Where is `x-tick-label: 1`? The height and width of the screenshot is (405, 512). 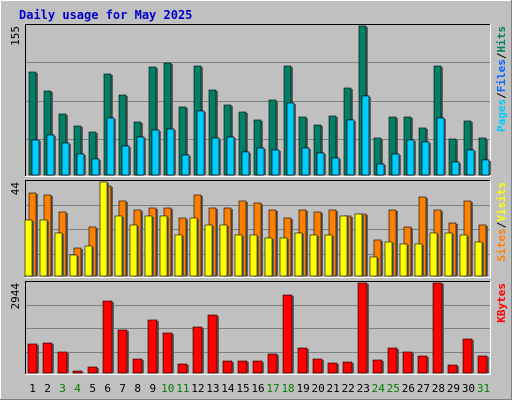
x-tick-label: 1 is located at coordinates (32, 388).